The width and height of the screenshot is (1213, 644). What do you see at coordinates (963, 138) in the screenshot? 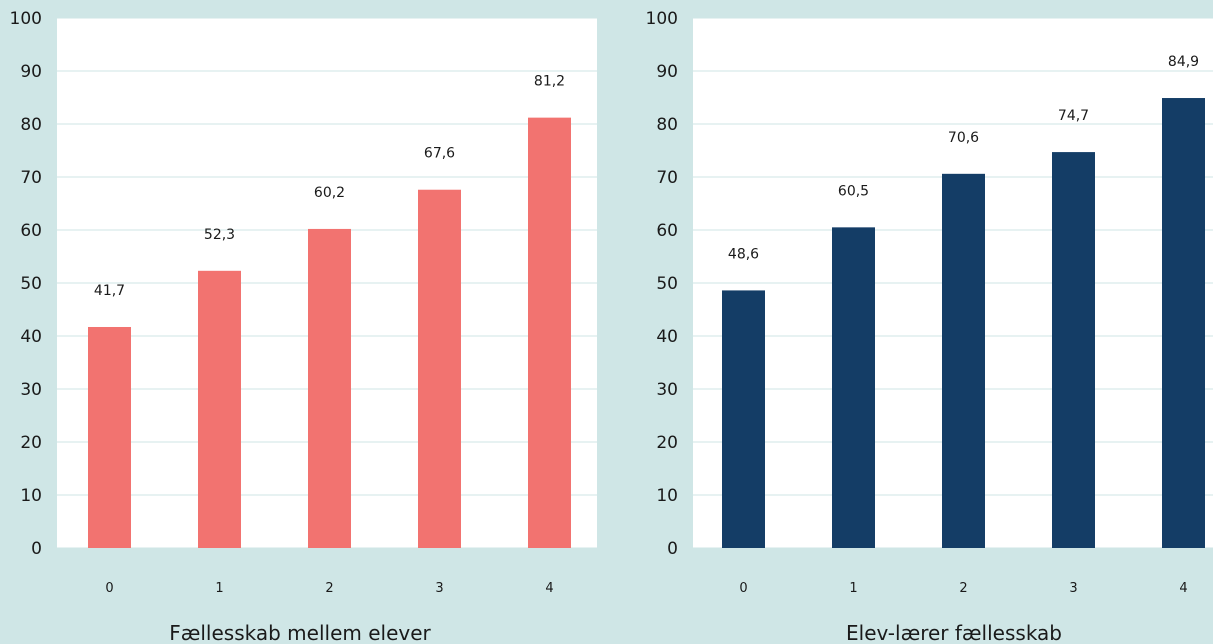
I see `data-label: 70,6` at bounding box center [963, 138].